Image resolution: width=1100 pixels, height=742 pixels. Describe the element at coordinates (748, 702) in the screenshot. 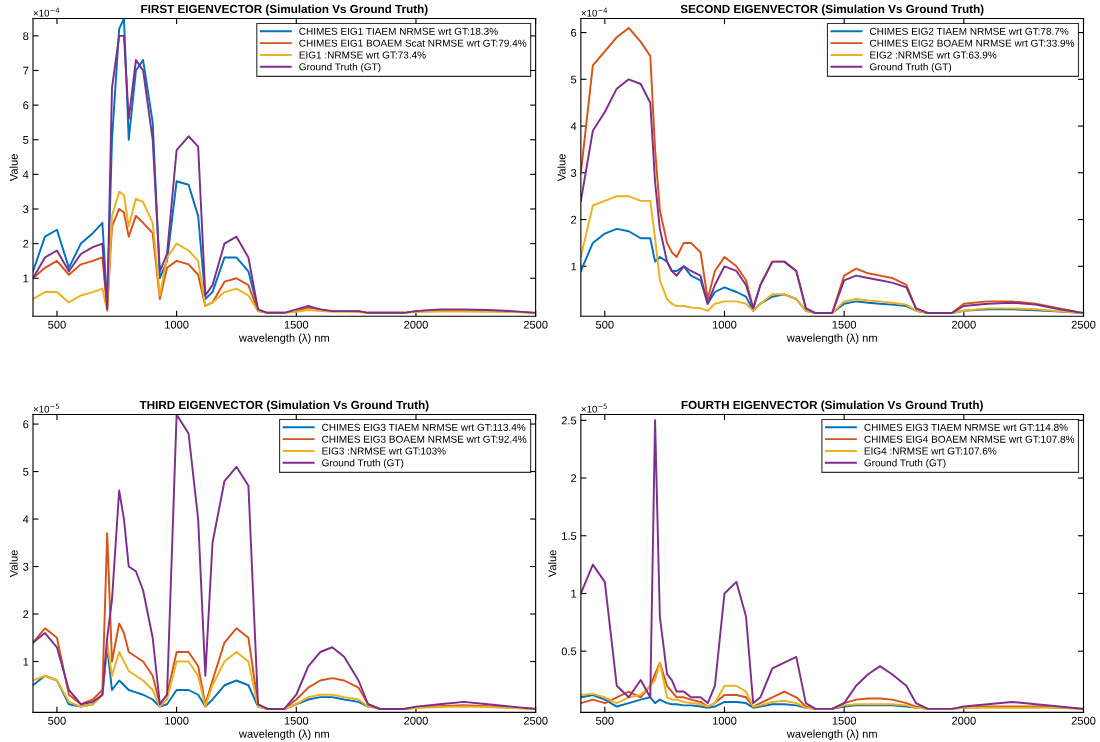

I see `line-series` at that location.